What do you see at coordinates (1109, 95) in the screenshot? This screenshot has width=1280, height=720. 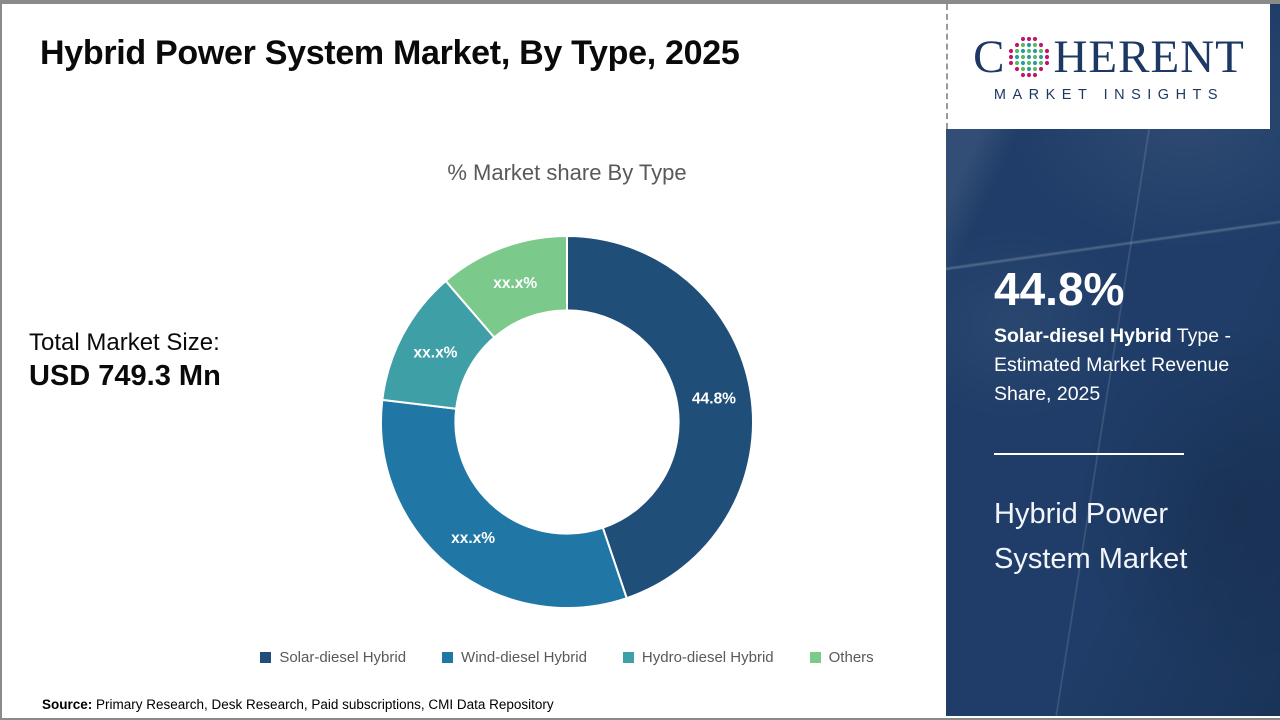 I see `brand-tagline: MARKET INSIGHTS` at bounding box center [1109, 95].